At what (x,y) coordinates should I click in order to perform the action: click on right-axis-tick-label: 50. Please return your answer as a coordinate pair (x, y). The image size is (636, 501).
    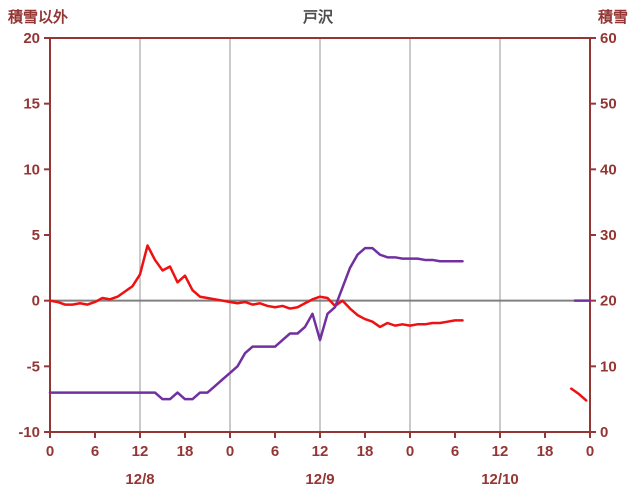
    Looking at the image, I should click on (608, 104).